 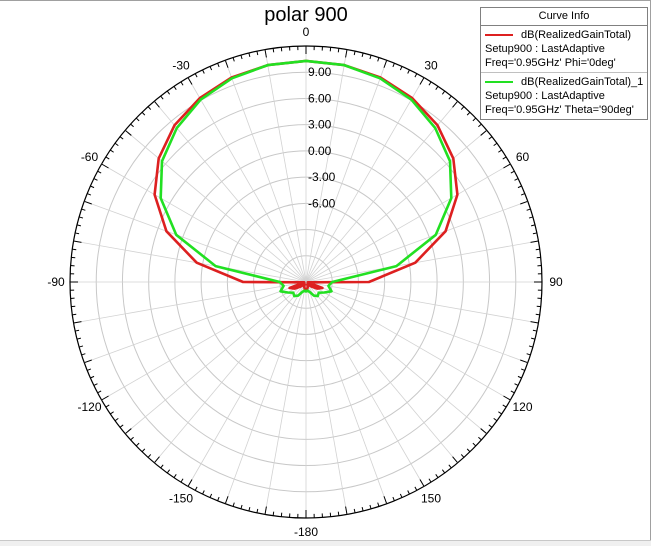 I want to click on angle-tick-label: -150, so click(x=181, y=499).